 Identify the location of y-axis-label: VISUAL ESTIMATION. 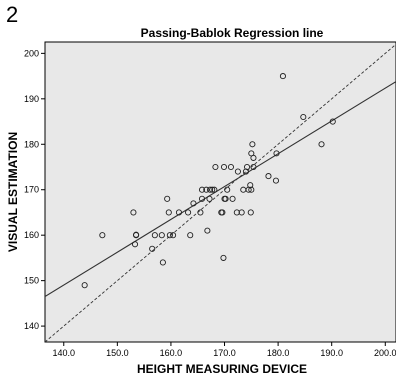
(13, 192).